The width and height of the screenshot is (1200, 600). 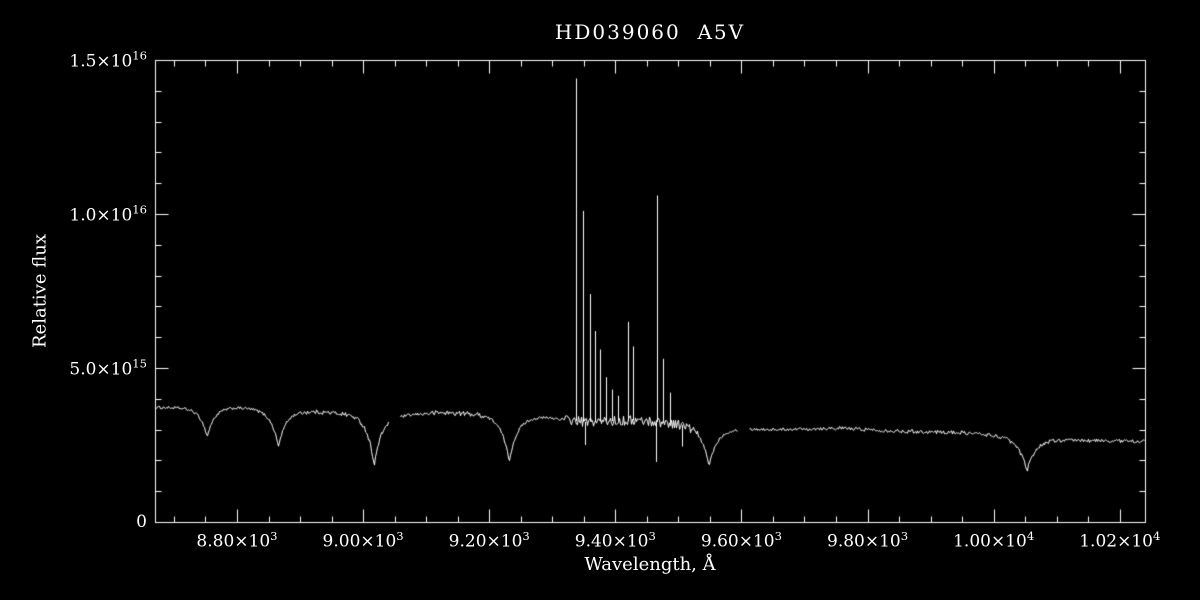 I want to click on x-axis-label: Wavelength, Å, so click(x=650, y=564).